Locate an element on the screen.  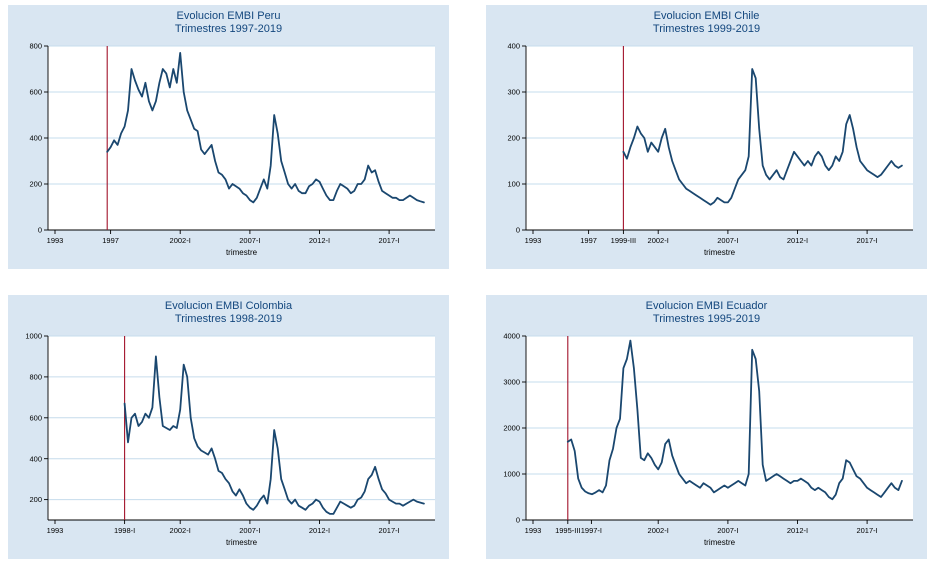
chart-subtitle-peru: Trimestres 1997-2019 is located at coordinates (228, 29).